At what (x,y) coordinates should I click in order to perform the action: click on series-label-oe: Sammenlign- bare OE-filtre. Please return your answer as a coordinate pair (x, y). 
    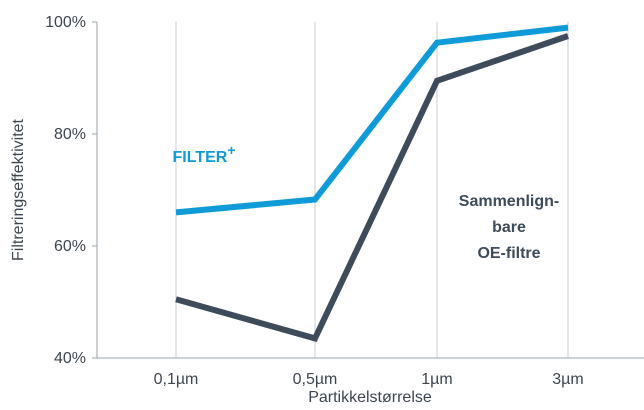
    Looking at the image, I should click on (509, 227).